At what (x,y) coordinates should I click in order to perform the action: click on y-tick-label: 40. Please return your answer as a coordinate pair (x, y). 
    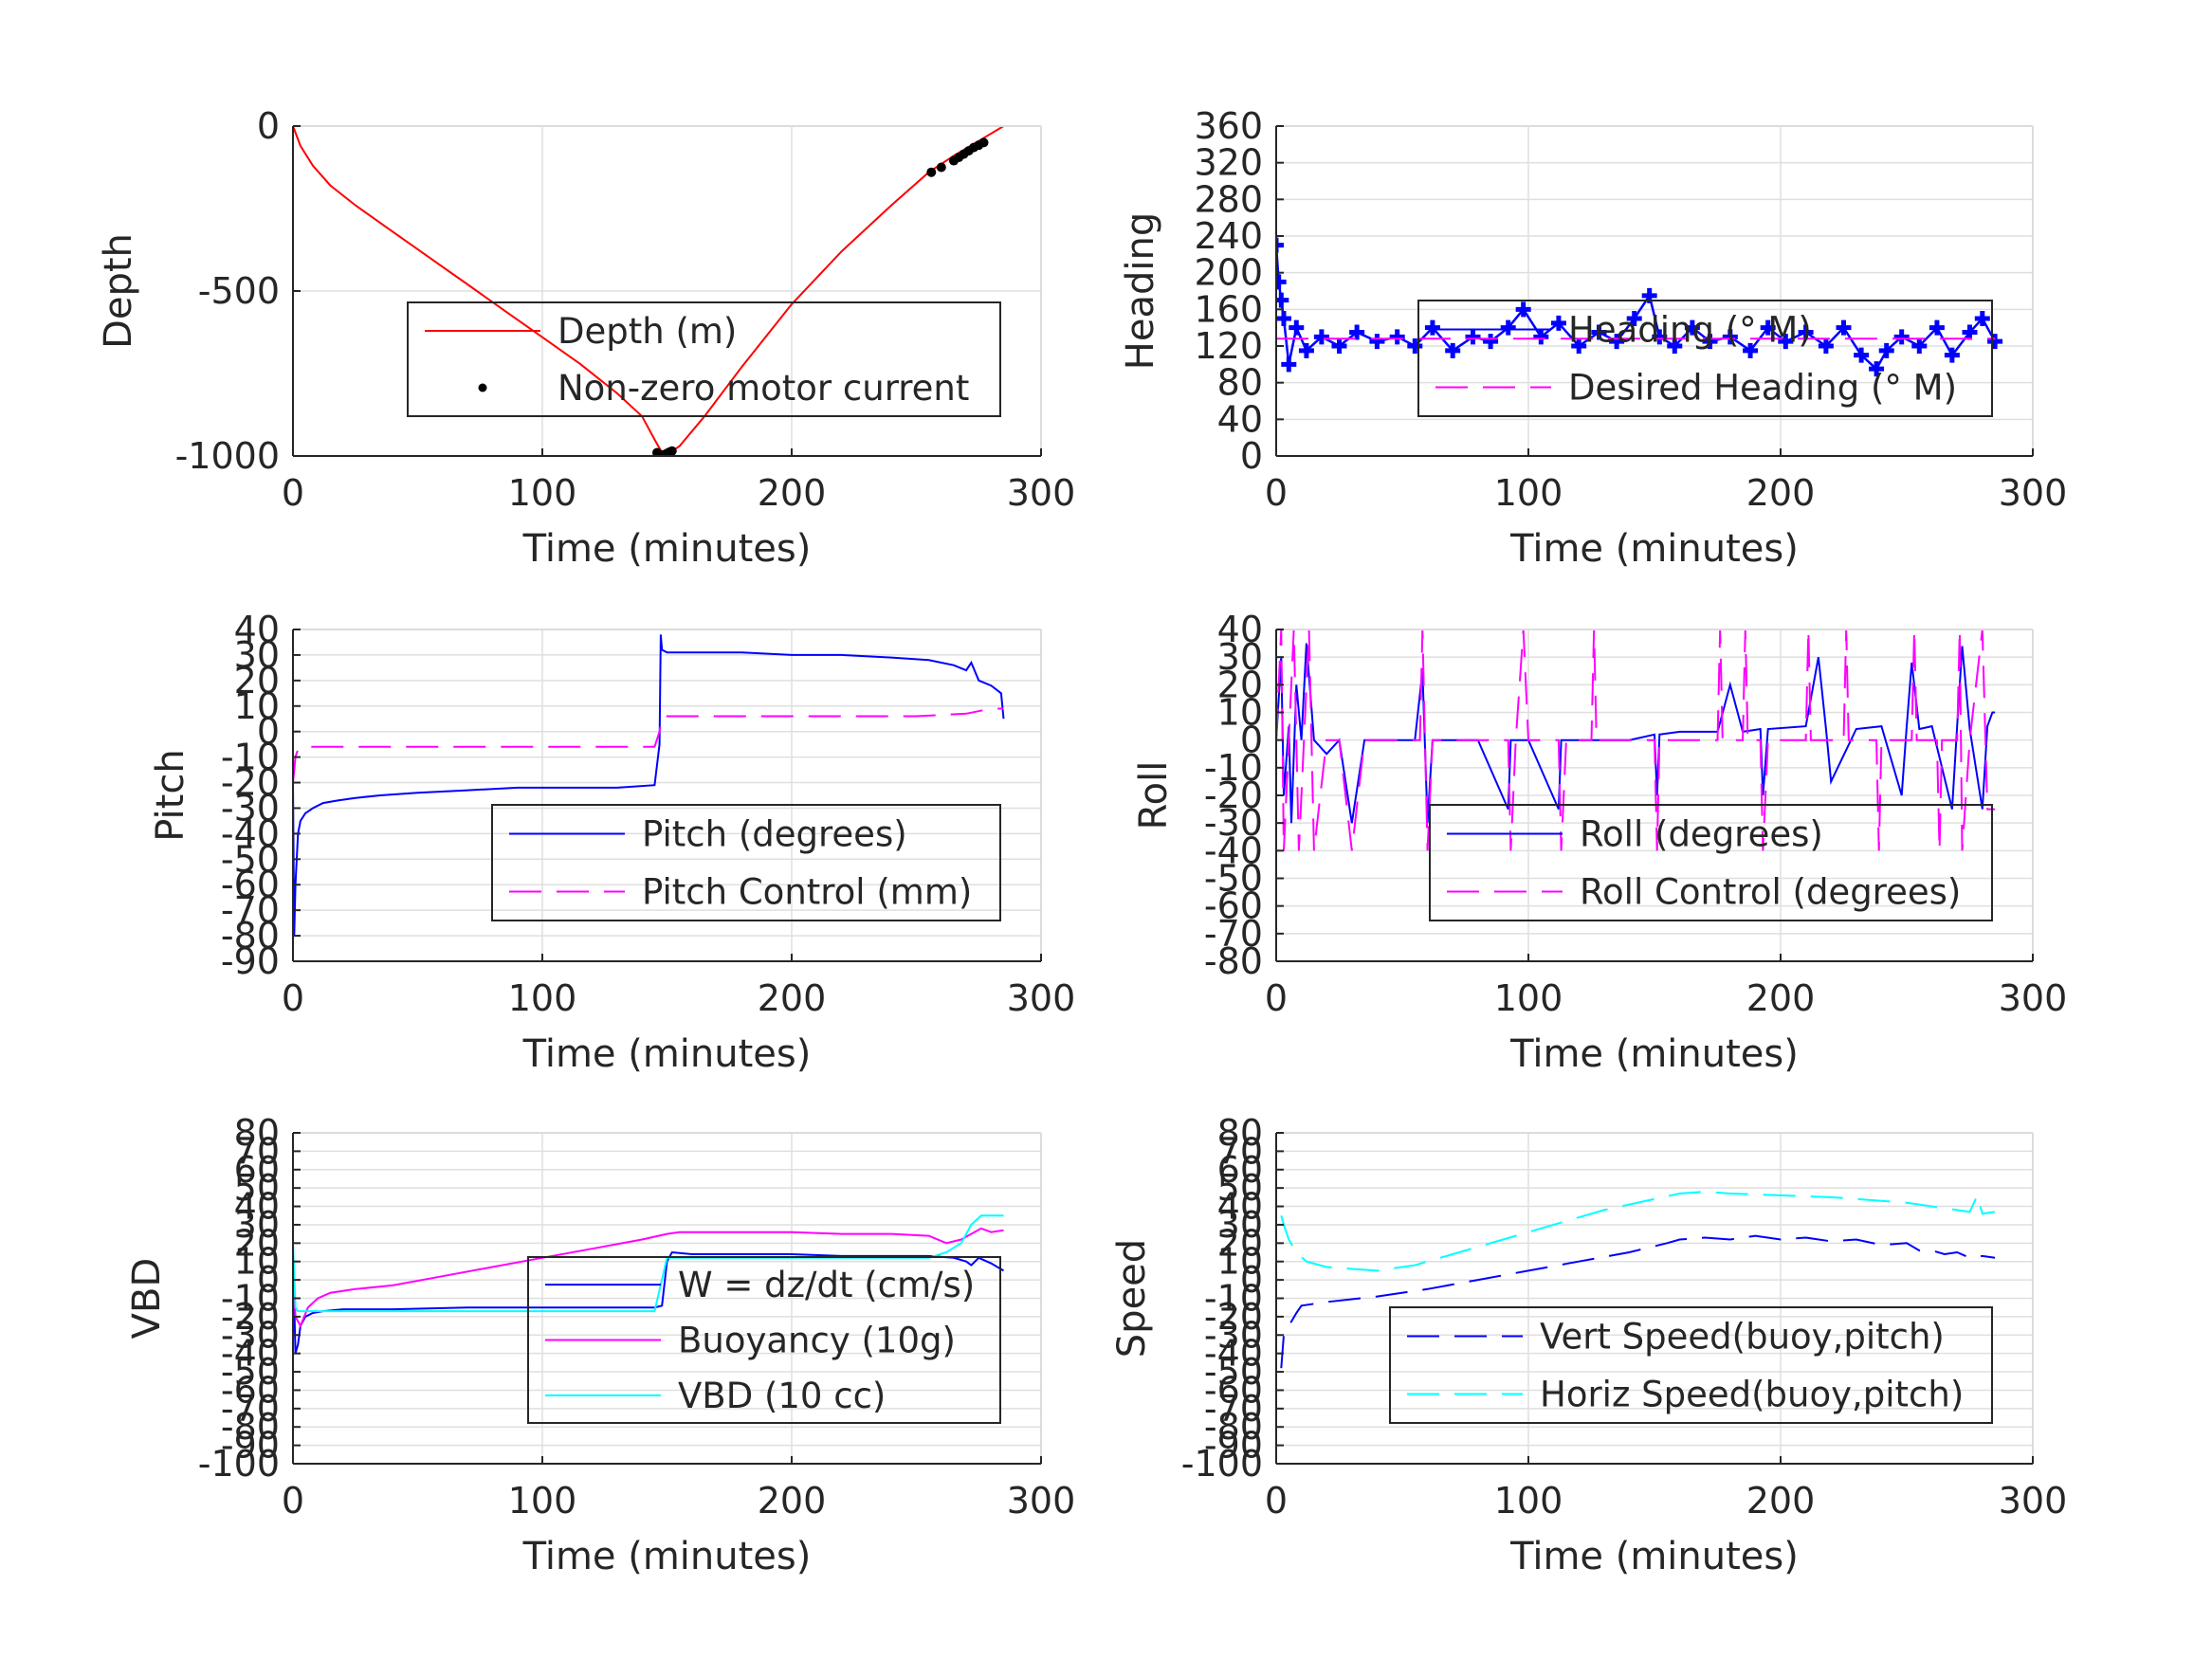
    Looking at the image, I should click on (1240, 629).